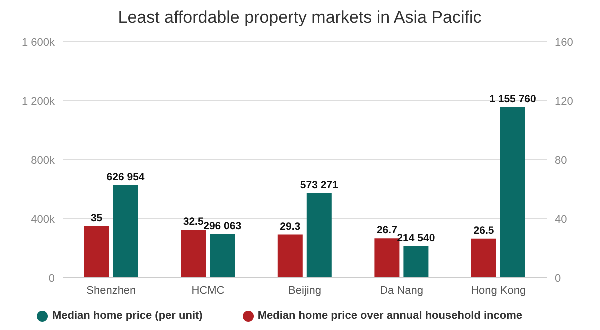 This screenshot has height=330, width=600. What do you see at coordinates (513, 100) in the screenshot?
I see `data-label: 1 155 760` at bounding box center [513, 100].